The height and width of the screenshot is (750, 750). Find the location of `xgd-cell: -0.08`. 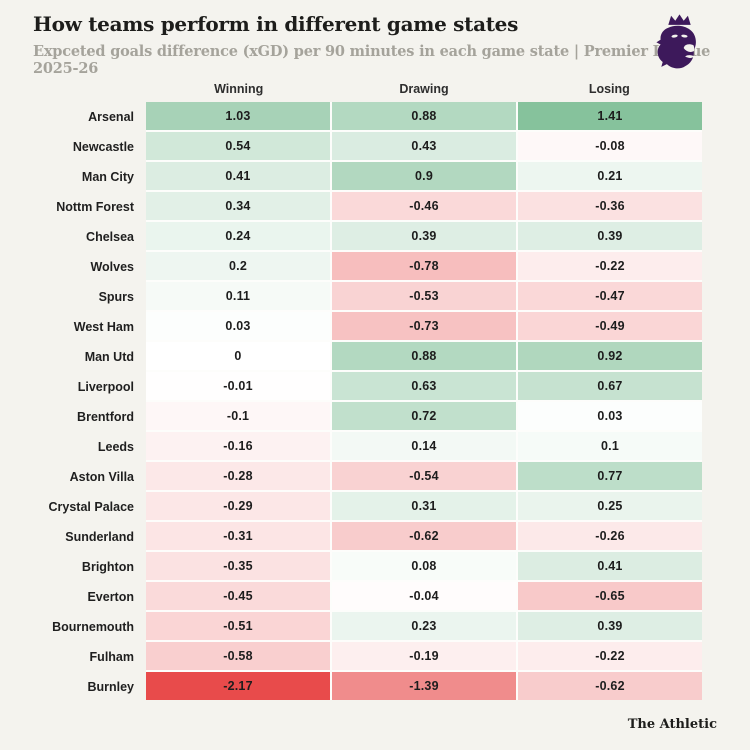

xgd-cell: -0.08 is located at coordinates (610, 146).